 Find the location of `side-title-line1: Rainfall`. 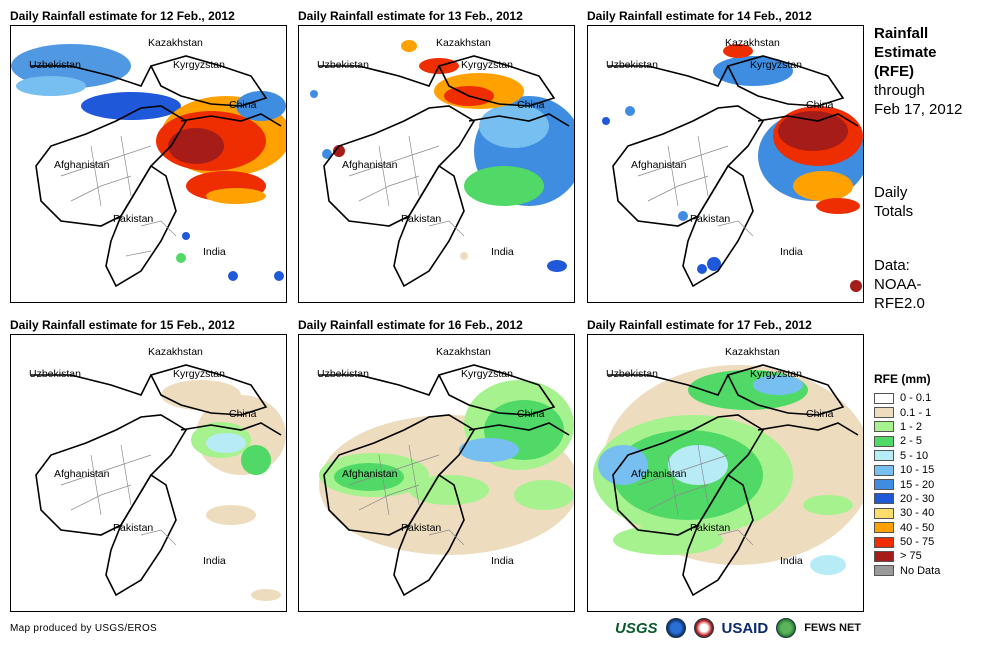

side-title-line1: Rainfall is located at coordinates (901, 33).